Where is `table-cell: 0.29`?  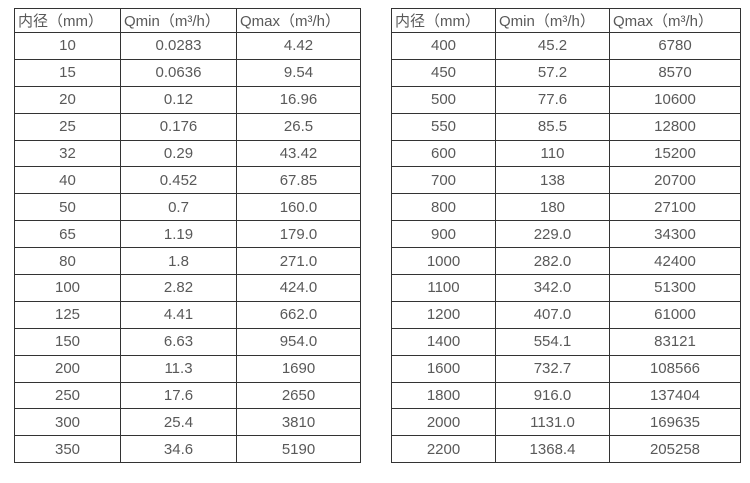 table-cell: 0.29 is located at coordinates (178, 153).